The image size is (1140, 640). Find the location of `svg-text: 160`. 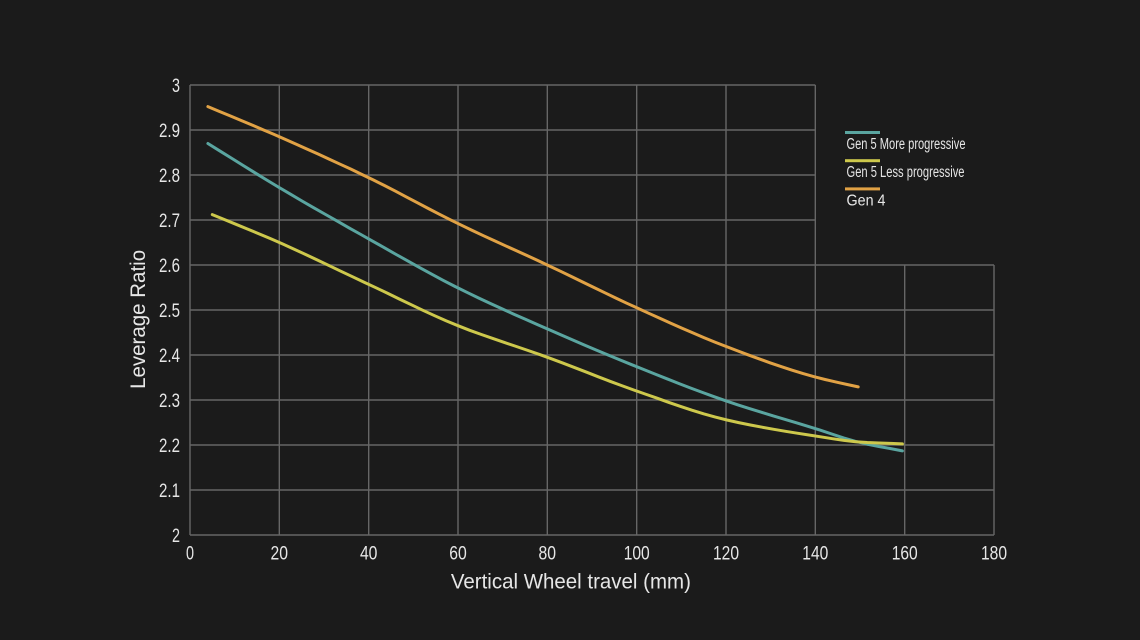

svg-text: 160 is located at coordinates (905, 554).